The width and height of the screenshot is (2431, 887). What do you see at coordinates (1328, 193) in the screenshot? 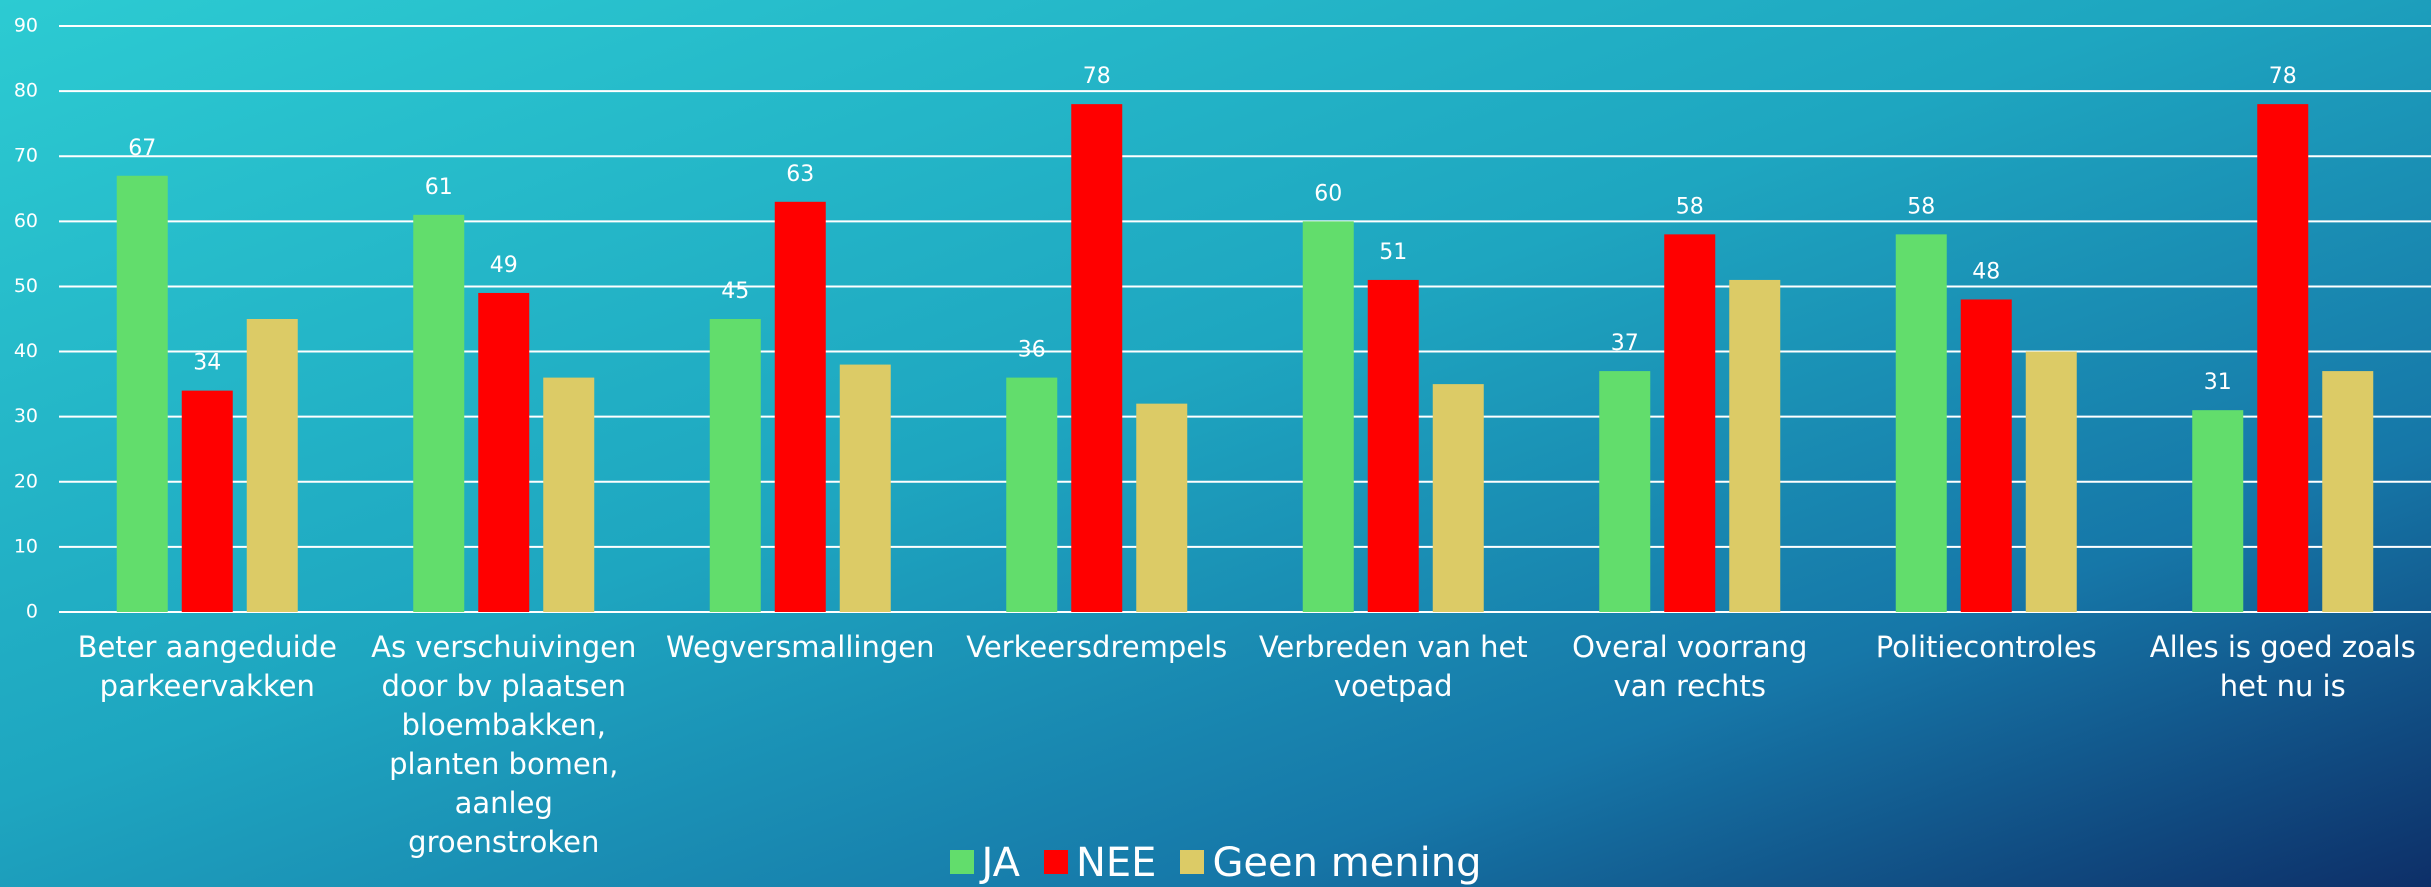
I see `data-label: 60` at bounding box center [1328, 193].